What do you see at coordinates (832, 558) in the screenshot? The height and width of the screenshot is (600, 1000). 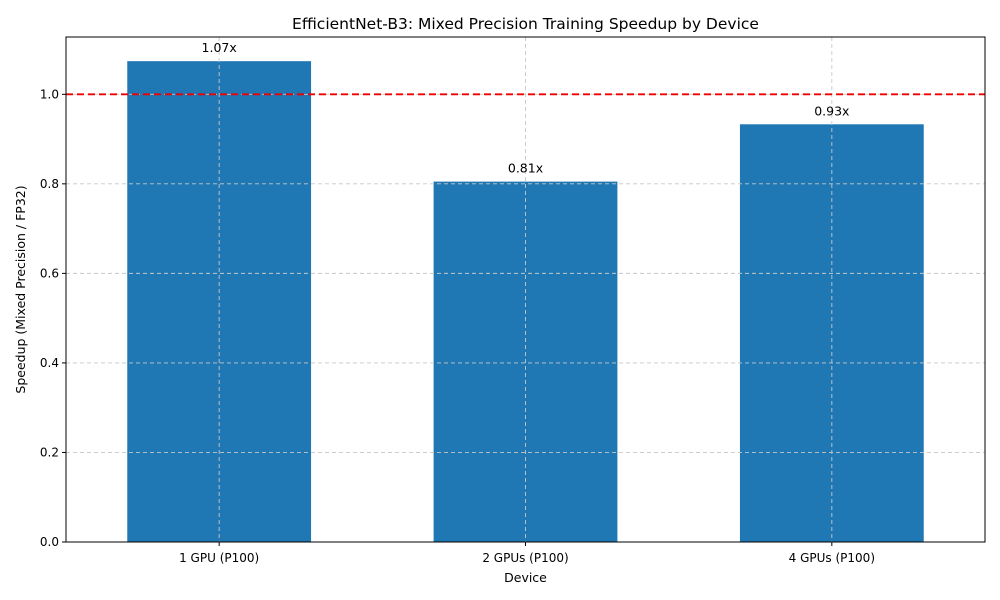 I see `x-tick-label: 4 GPUs (P100)` at bounding box center [832, 558].